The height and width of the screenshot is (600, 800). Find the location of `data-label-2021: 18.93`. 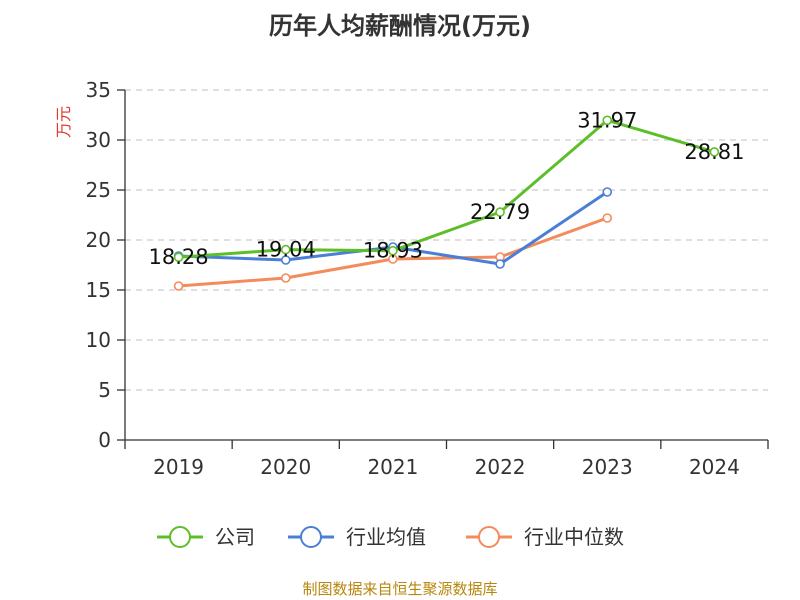

data-label-2021: 18.93 is located at coordinates (393, 251).